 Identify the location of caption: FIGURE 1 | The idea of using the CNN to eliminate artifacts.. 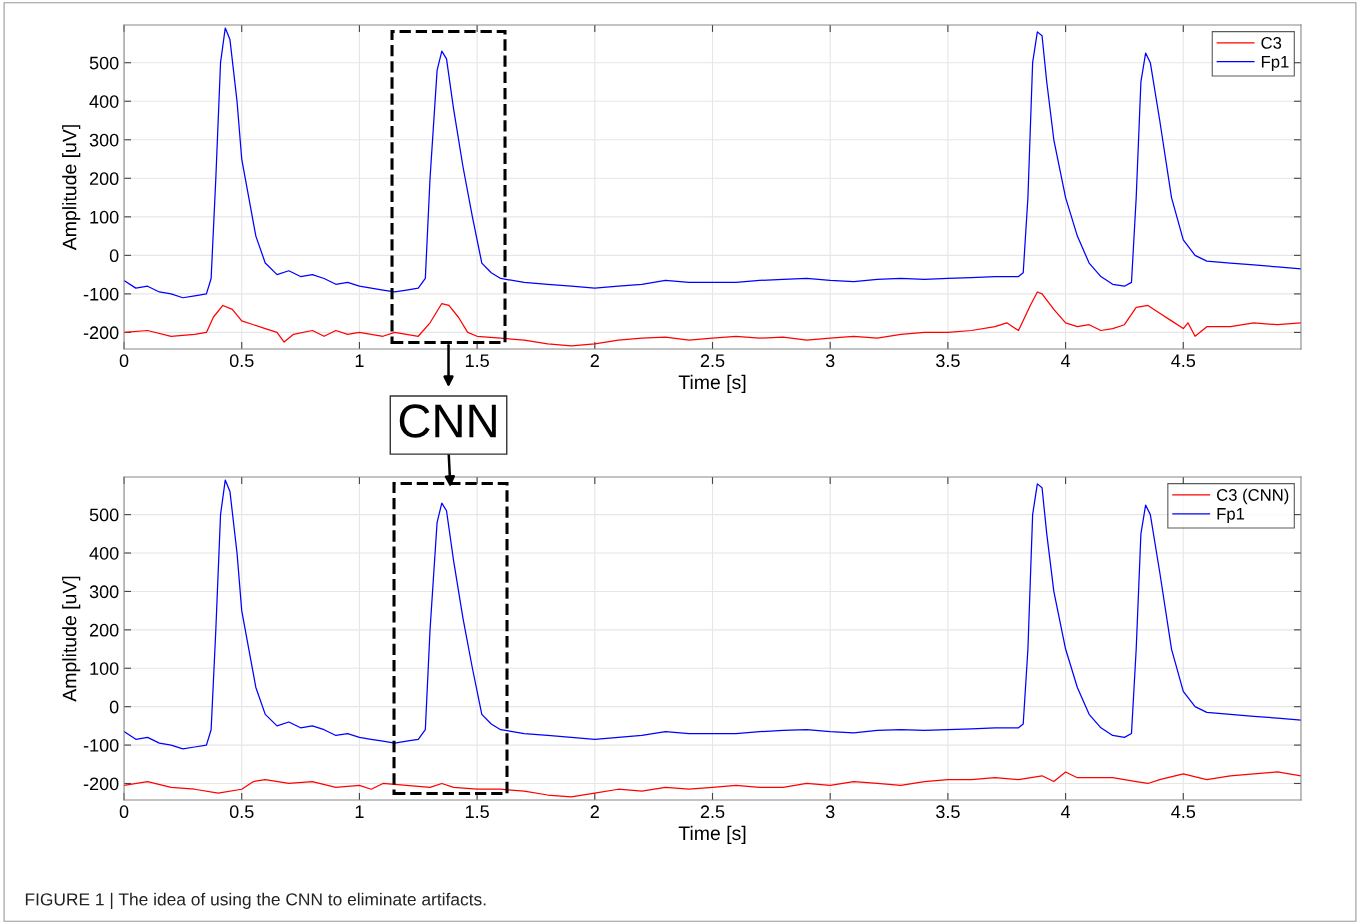
(255, 901).